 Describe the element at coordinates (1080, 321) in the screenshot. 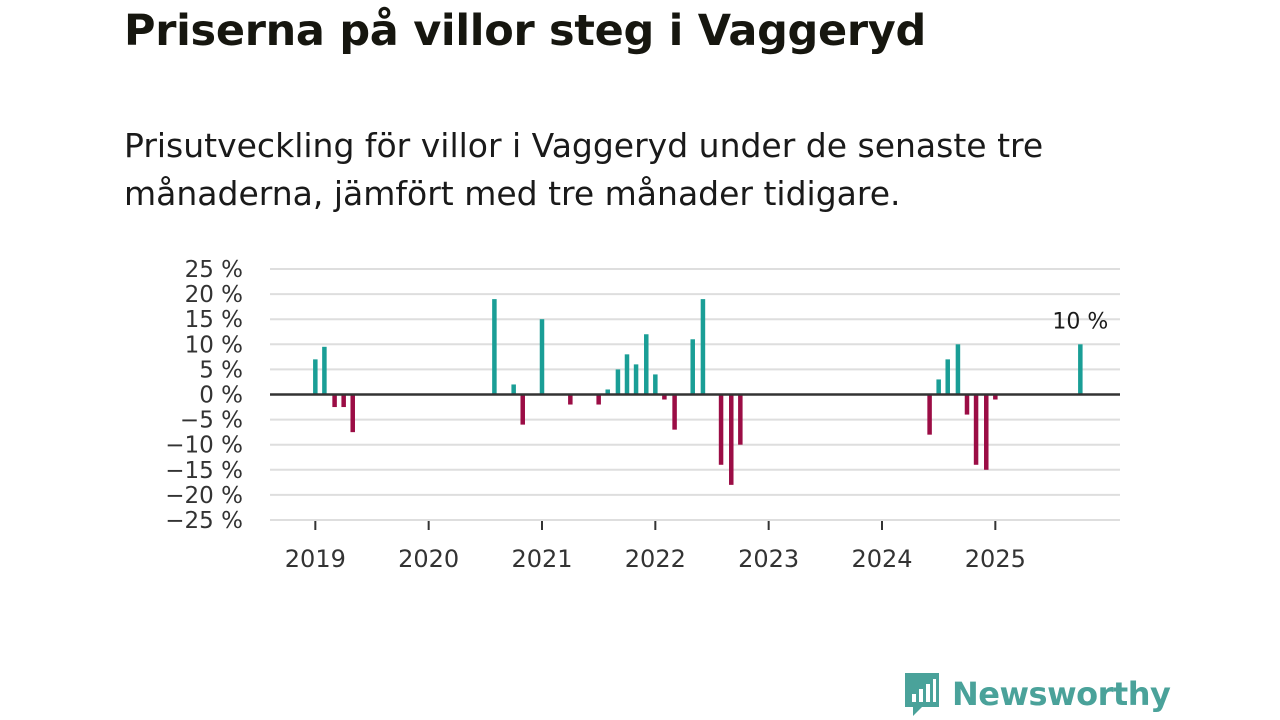

I see `last-value-annotation: 10 %` at that location.